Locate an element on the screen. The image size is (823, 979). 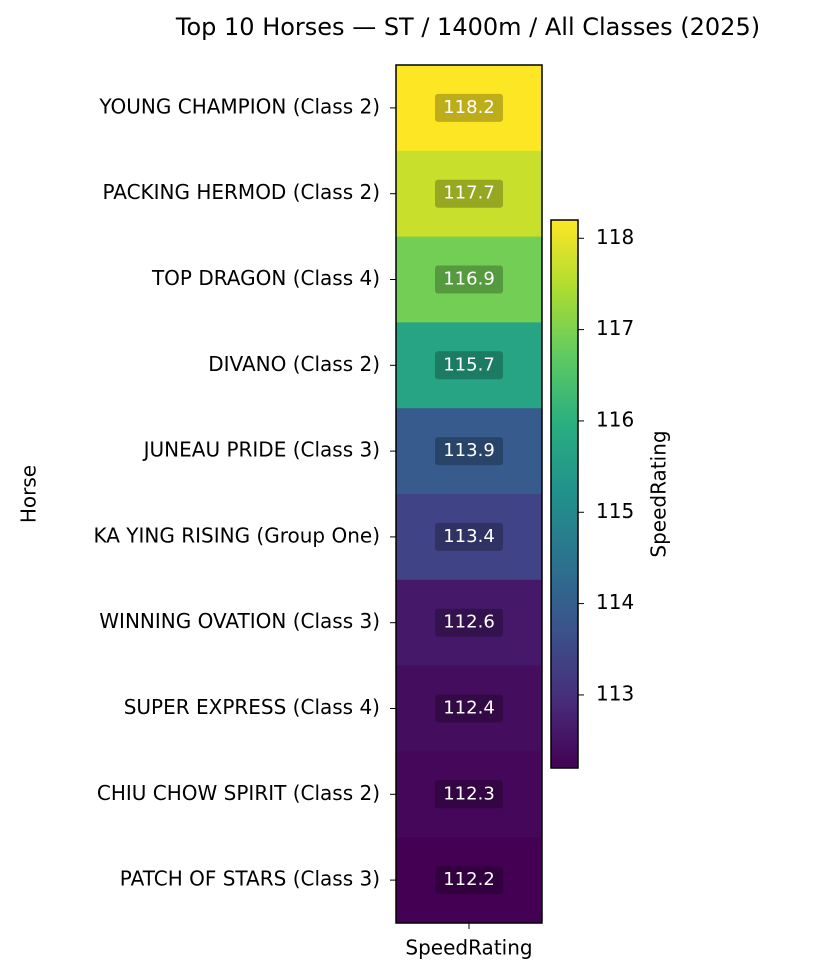
x-tick-label: SpeedRating is located at coordinates (468, 948).